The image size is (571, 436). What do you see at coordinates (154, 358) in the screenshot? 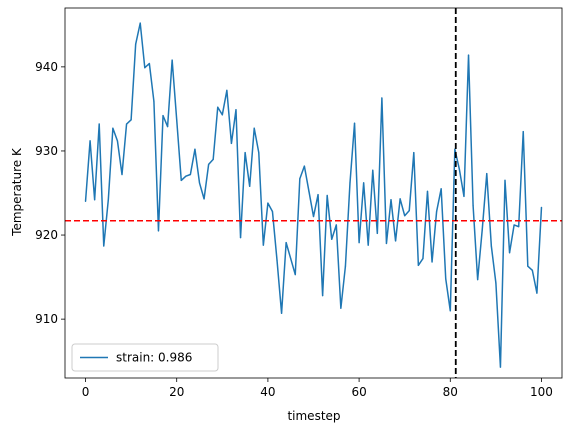
I see `legend-label: strain: 0.986` at bounding box center [154, 358].